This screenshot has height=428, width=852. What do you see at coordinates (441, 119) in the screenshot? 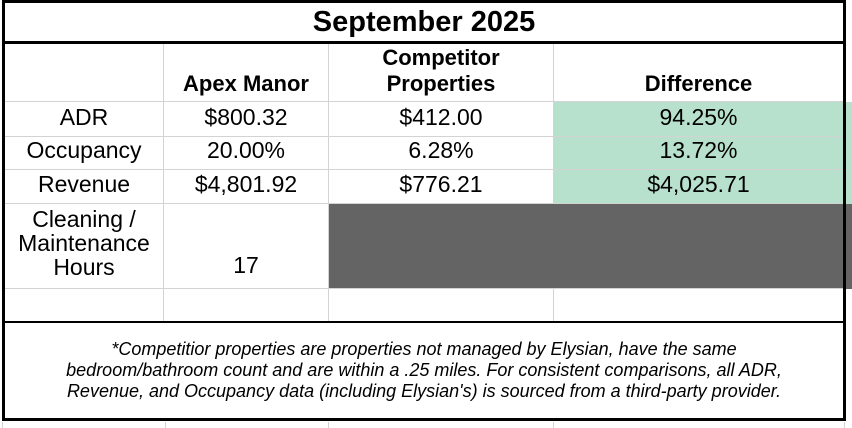
I see `cell-adr-competitor: $412.00` at bounding box center [441, 119].